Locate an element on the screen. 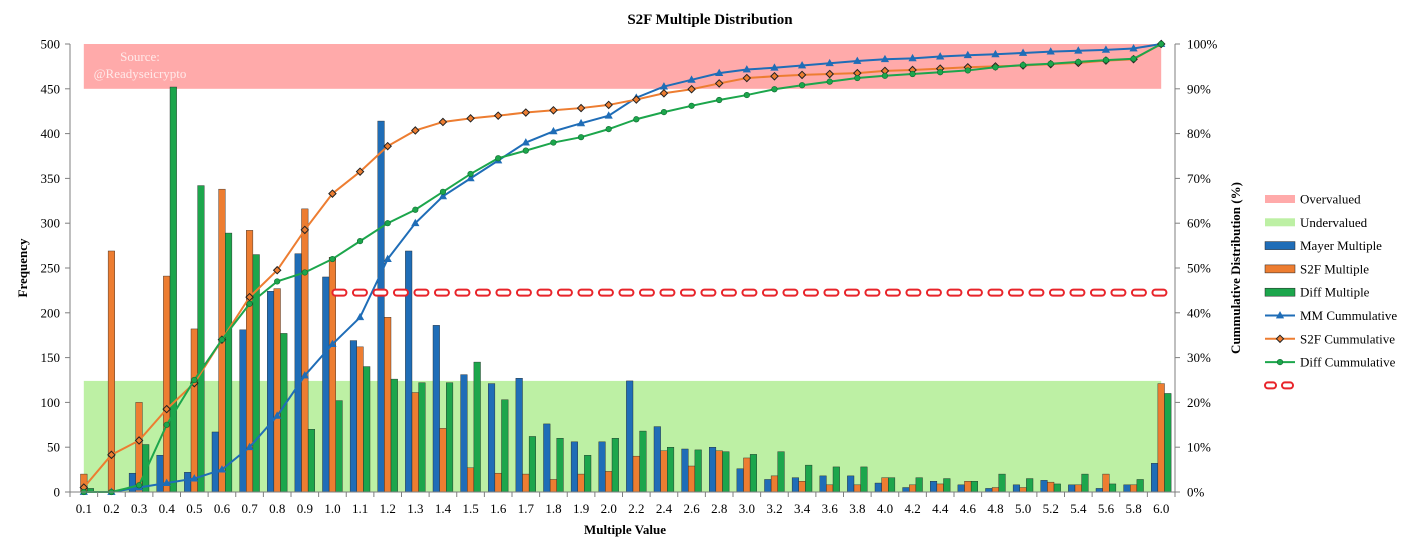 The height and width of the screenshot is (553, 1420). median-line-layer is located at coordinates (749, 292).